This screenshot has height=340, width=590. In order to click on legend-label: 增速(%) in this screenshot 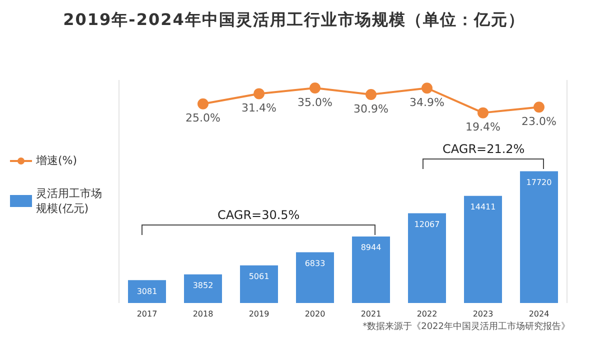, I will do `click(57, 160)`.